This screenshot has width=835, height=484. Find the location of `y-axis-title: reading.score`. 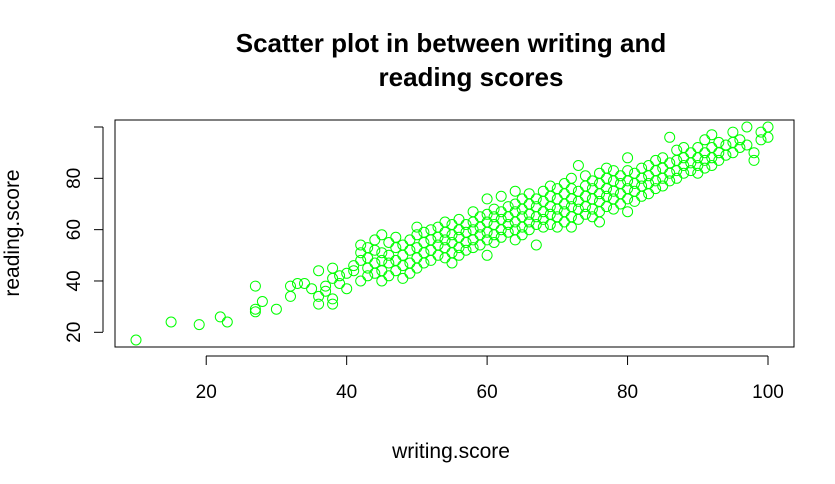

y-axis-title: reading.score is located at coordinates (12, 232).